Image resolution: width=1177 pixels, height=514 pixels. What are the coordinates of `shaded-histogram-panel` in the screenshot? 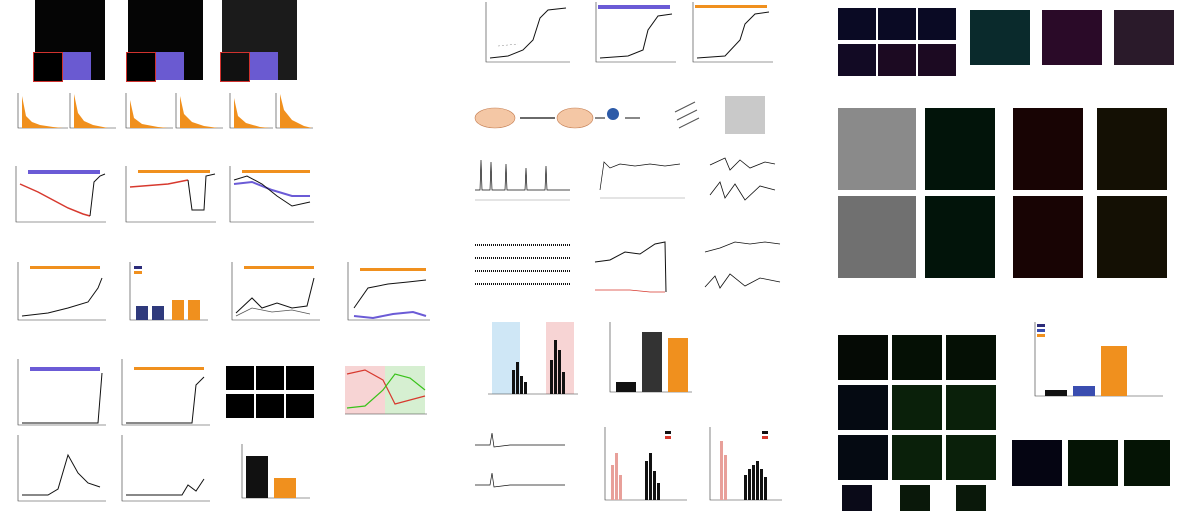 It's located at (530, 360).